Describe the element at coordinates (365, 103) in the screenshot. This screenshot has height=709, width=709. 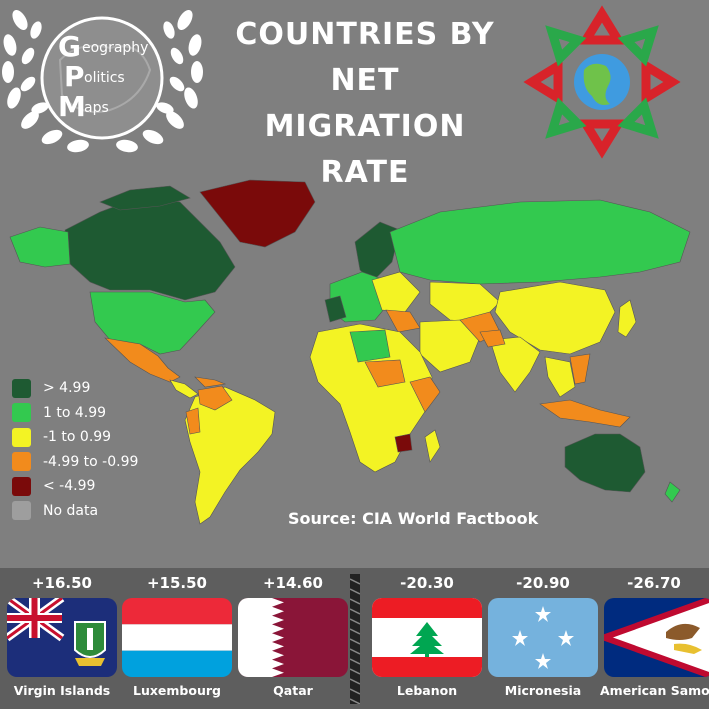
I see `page-title: COUNTRIES BY NET MIGRATION RATE` at that location.